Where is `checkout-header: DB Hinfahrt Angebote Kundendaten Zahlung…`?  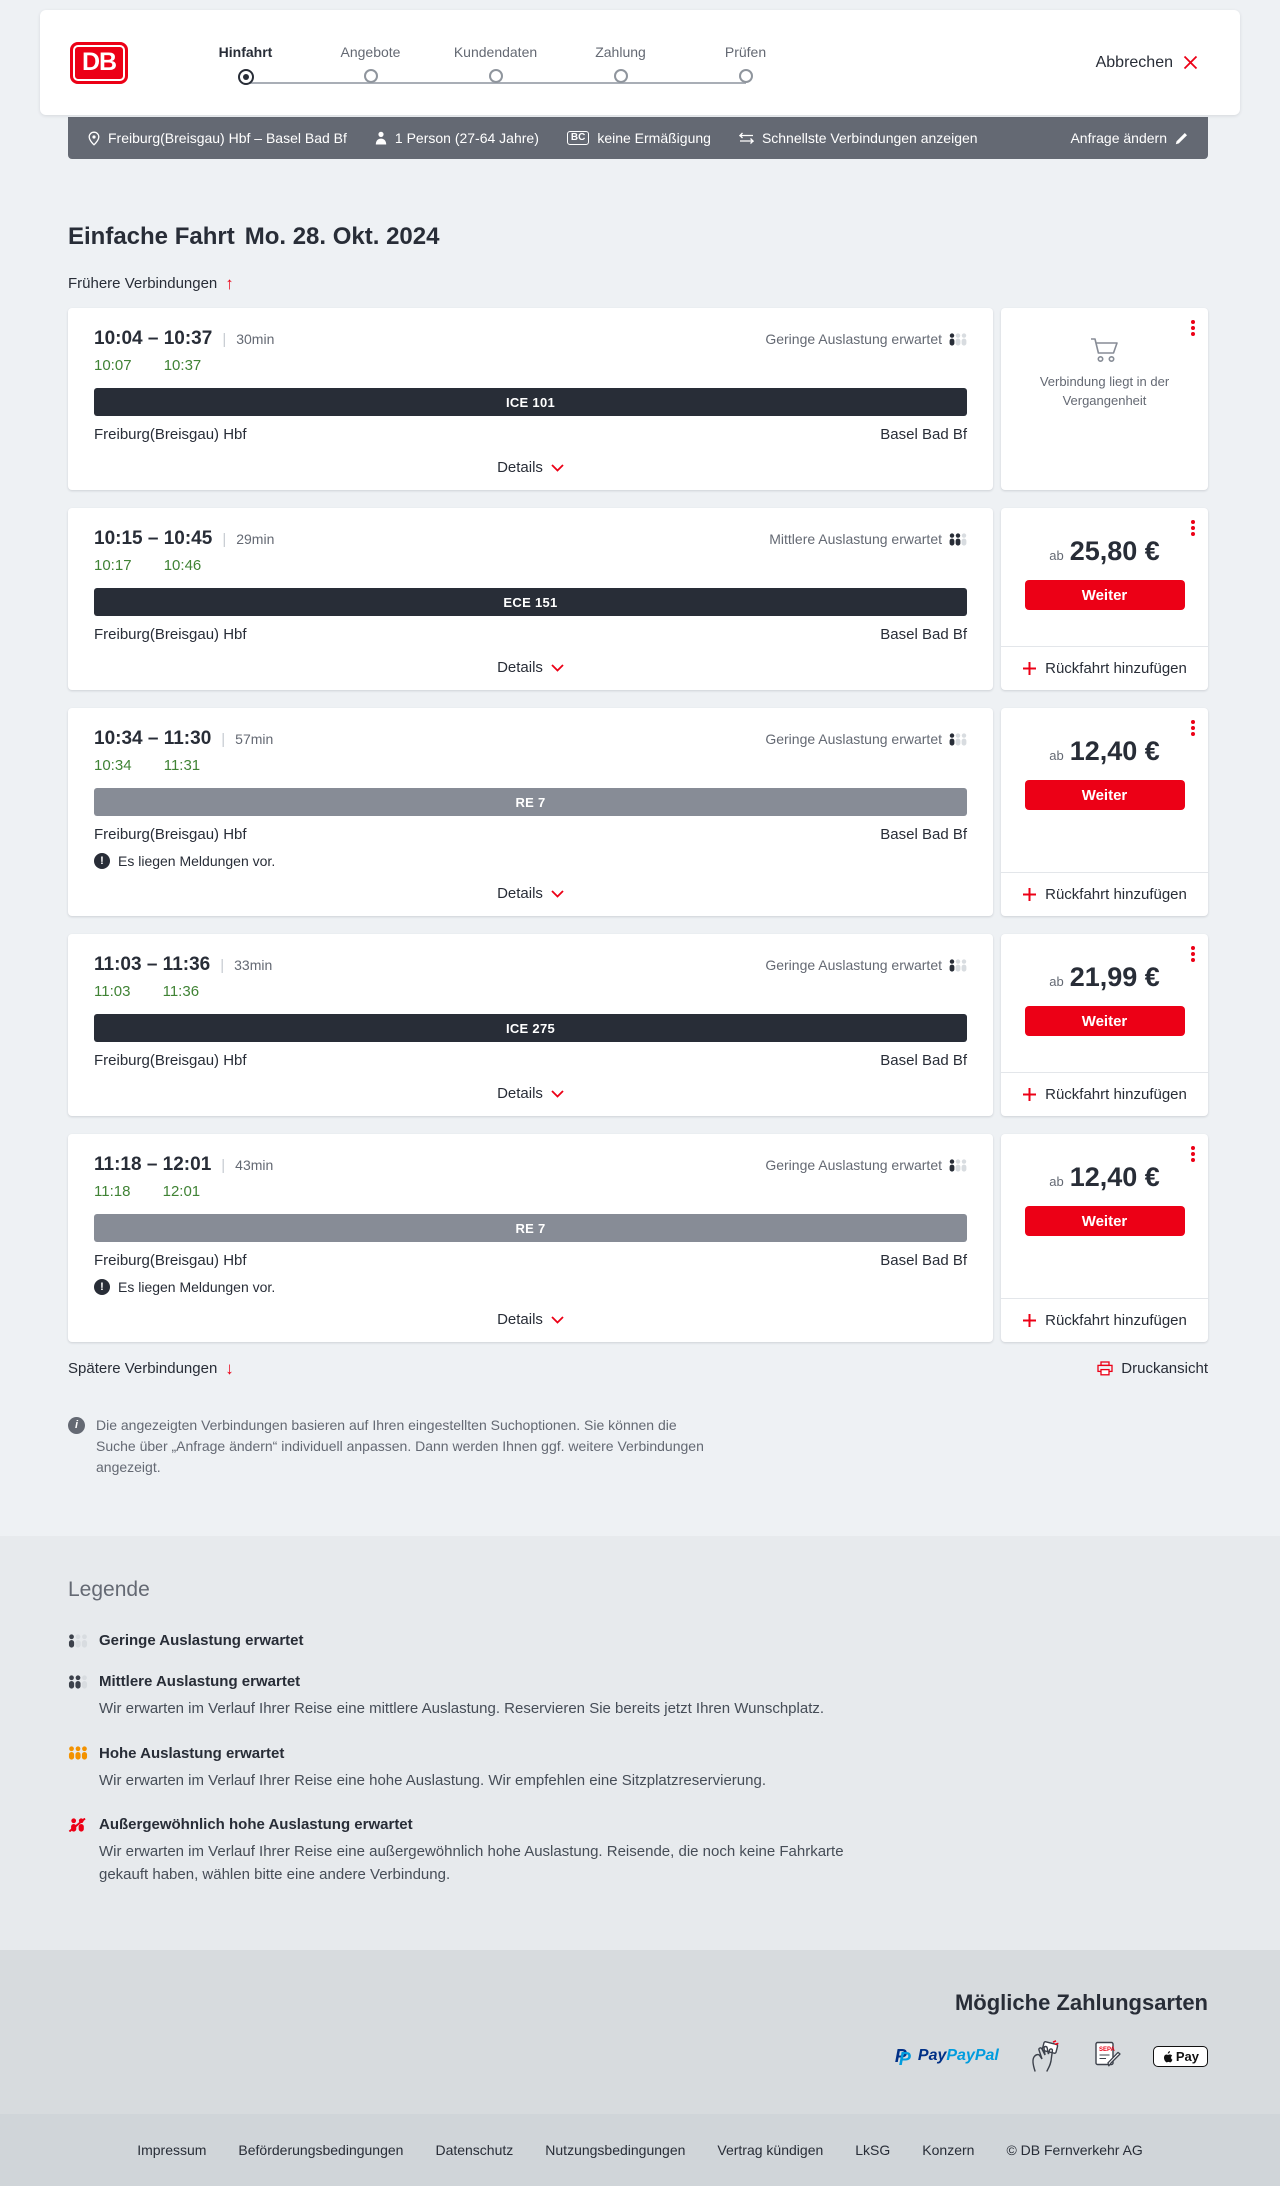 checkout-header: DB Hinfahrt Angebote Kundendaten Zahlung… is located at coordinates (640, 62).